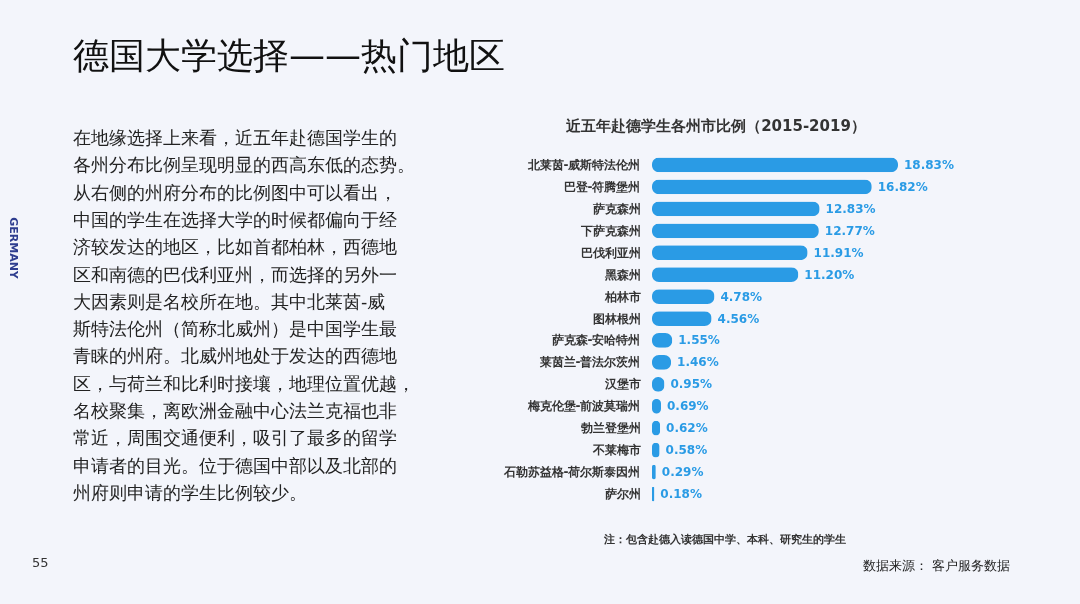 Image resolution: width=1080 pixels, height=604 pixels. Describe the element at coordinates (595, 340) in the screenshot. I see `y-tick-label: 萨克森-安哈特州` at that location.